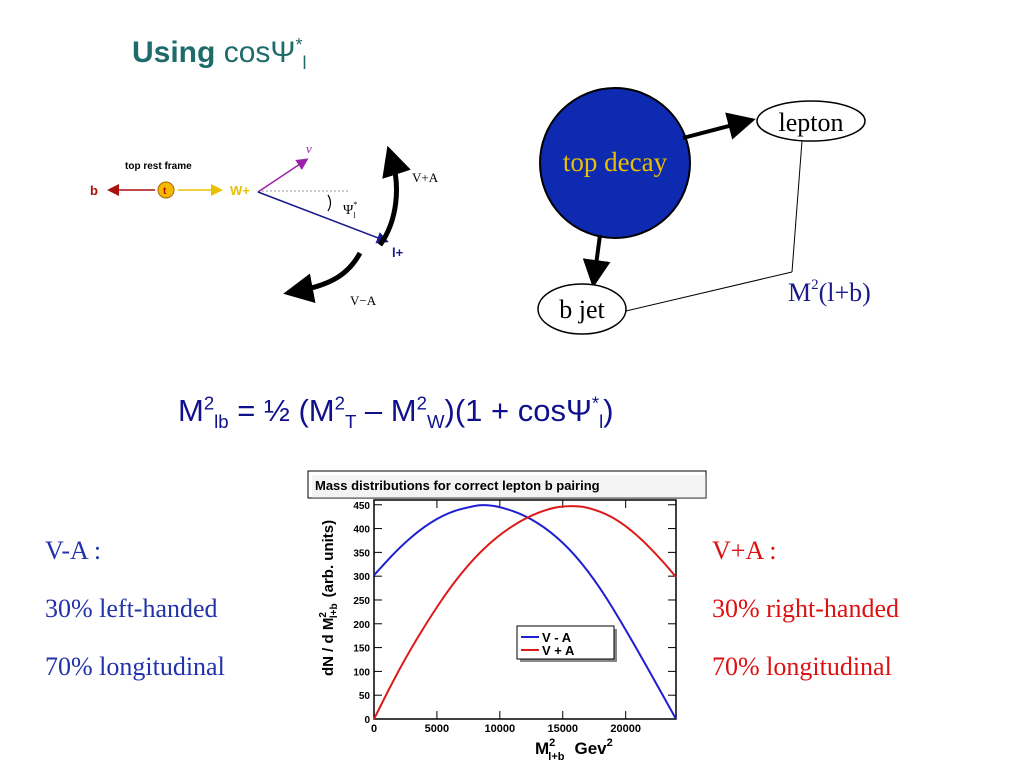 This screenshot has width=1024, height=768. I want to click on y-tick-label: 250, so click(361, 601).